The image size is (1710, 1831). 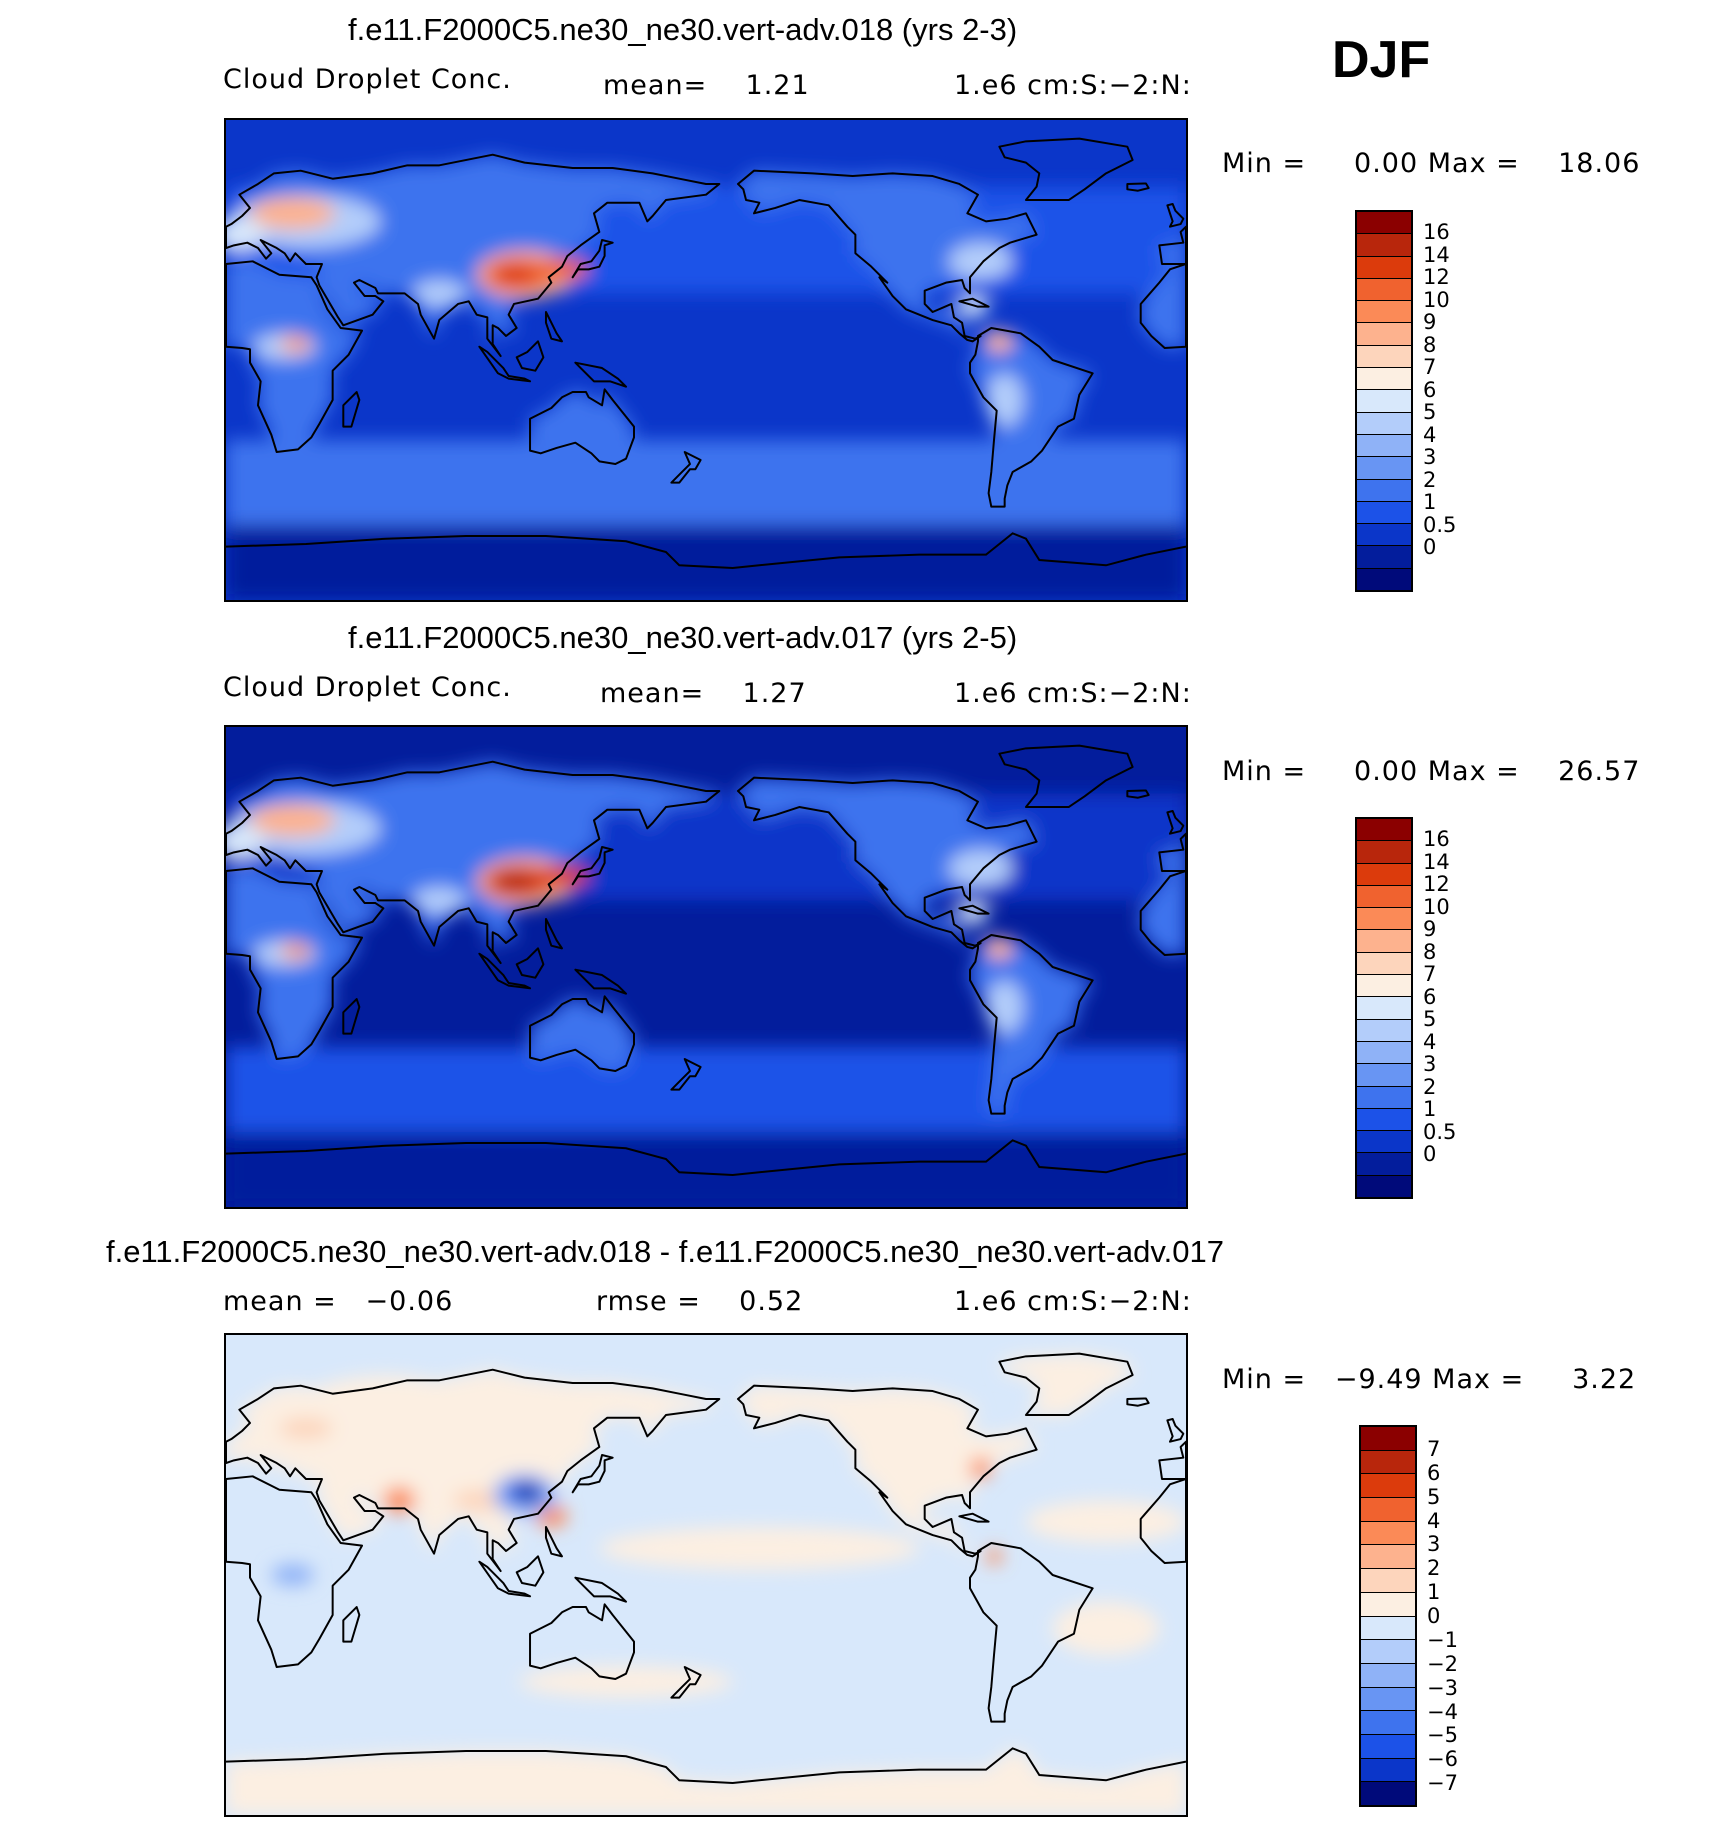 What do you see at coordinates (706, 85) in the screenshot?
I see `panel-1-mean-label: mean= 1.21` at bounding box center [706, 85].